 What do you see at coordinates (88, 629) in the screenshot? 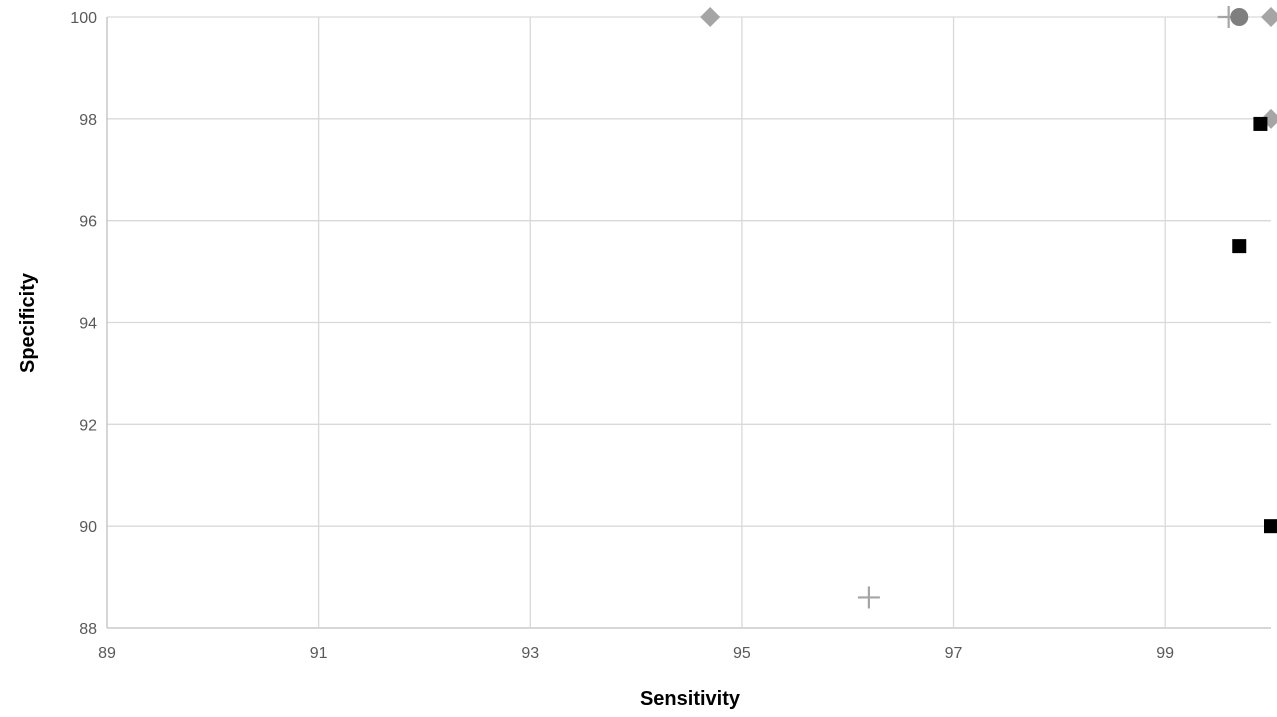
I see `y-tick-label: 88` at bounding box center [88, 629].